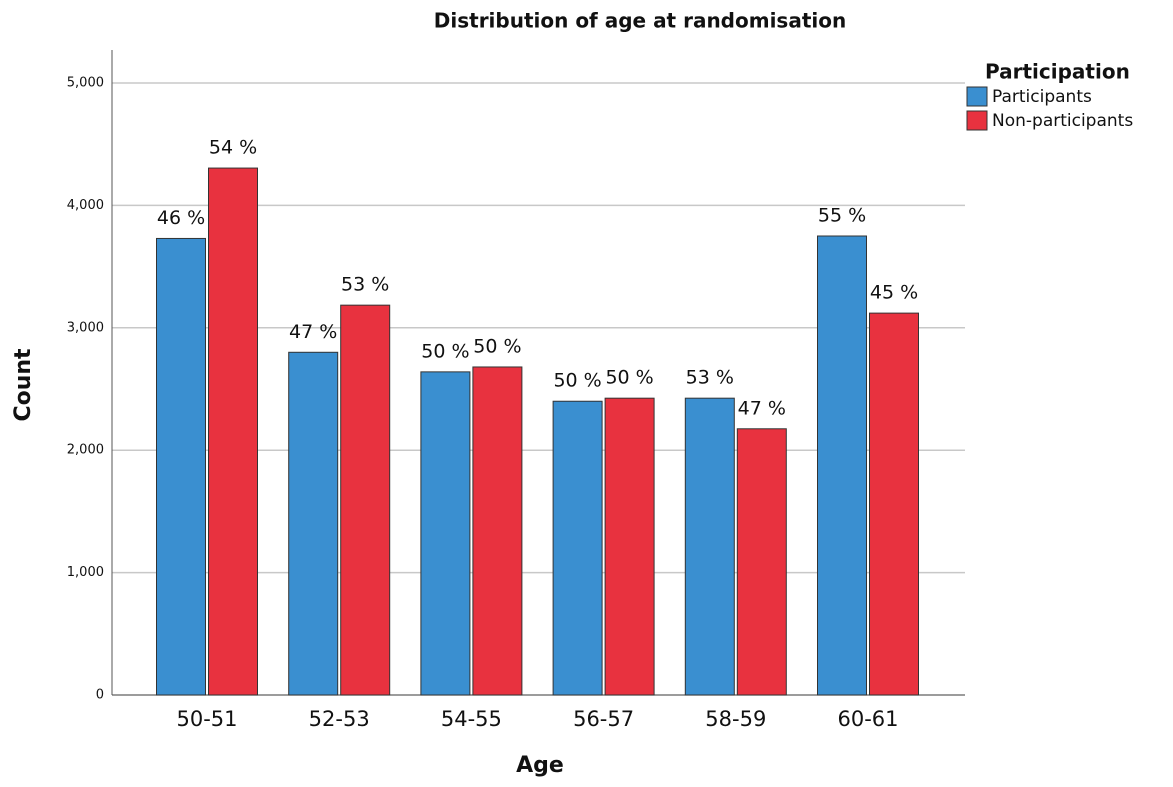 Image resolution: width=1173 pixels, height=787 pixels. Describe the element at coordinates (206, 719) in the screenshot. I see `x-tick-label: 50-51` at that location.